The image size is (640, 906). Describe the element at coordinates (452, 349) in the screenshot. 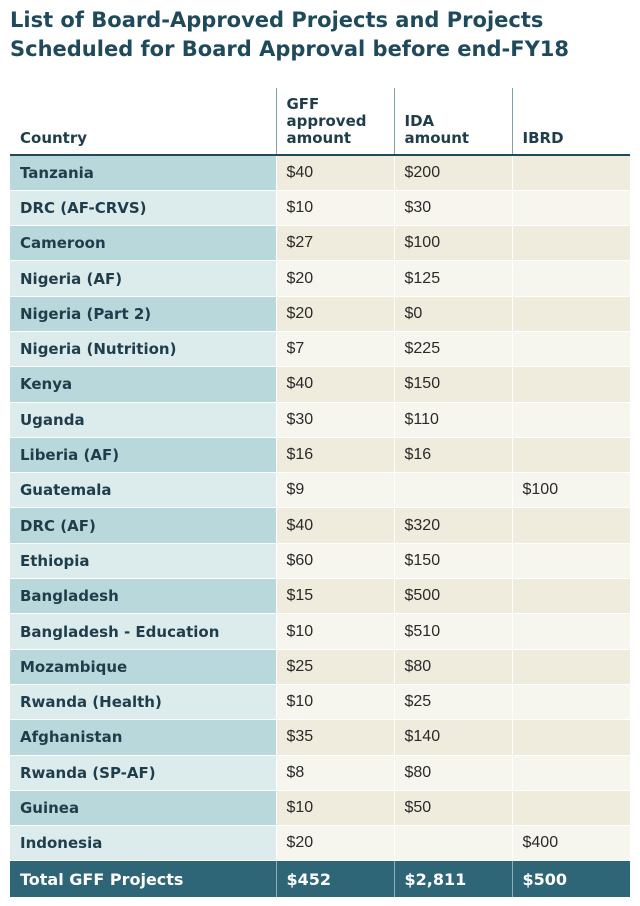

I see `ida-amount-cell: $225` at that location.